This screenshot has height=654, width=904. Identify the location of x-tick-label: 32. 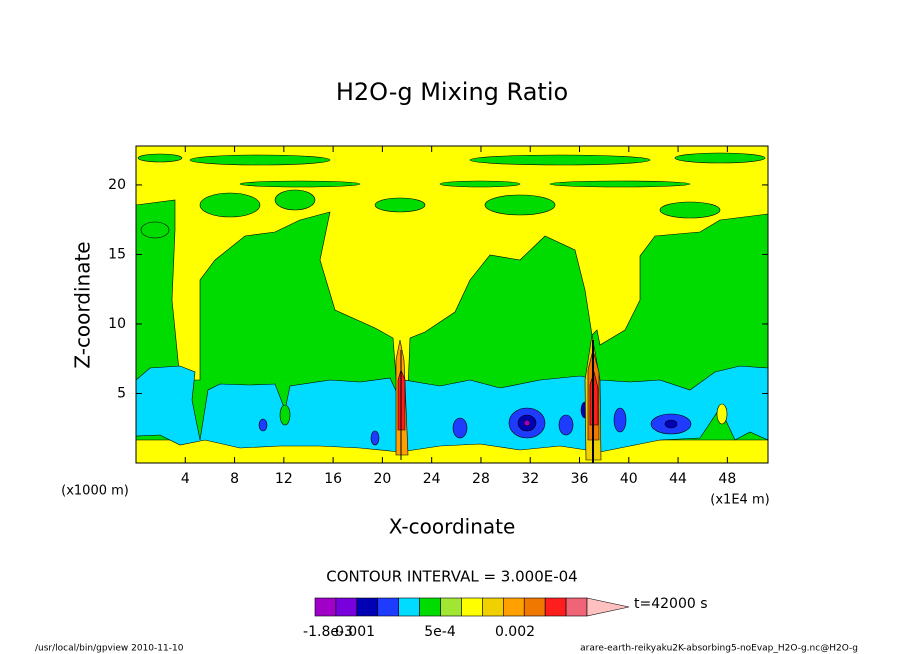
(530, 479).